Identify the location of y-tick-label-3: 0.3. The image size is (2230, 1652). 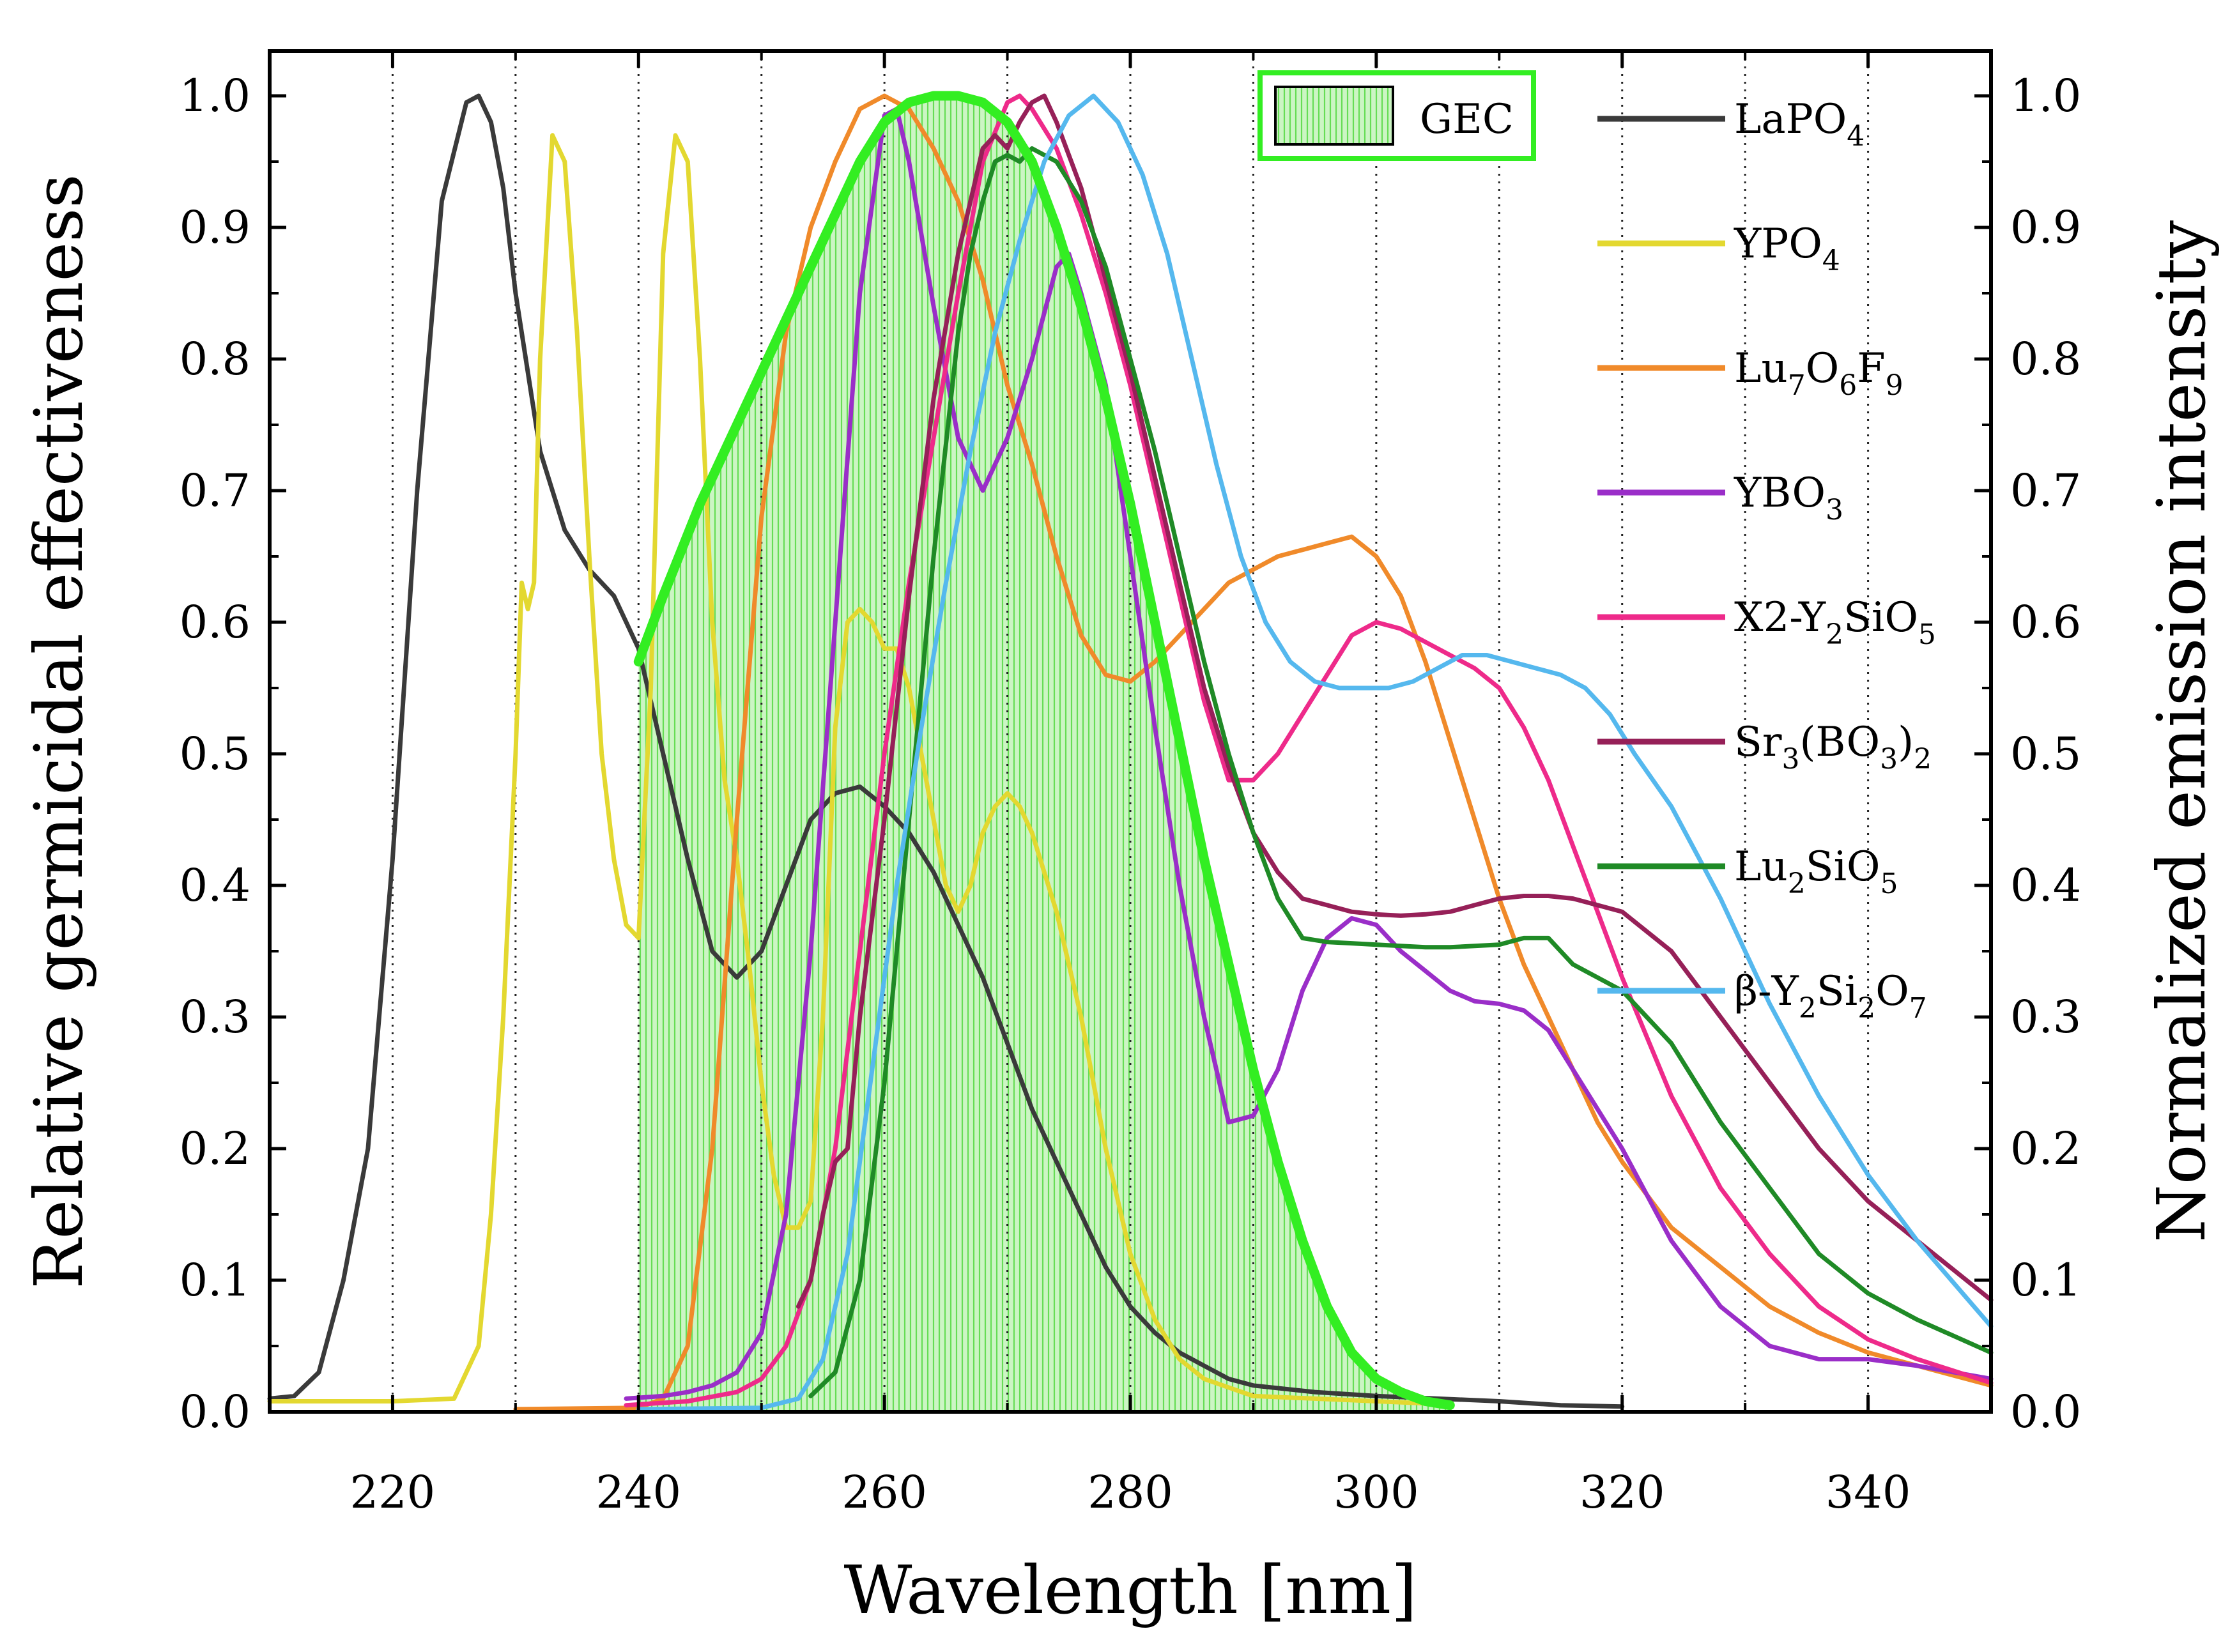
(215, 1017).